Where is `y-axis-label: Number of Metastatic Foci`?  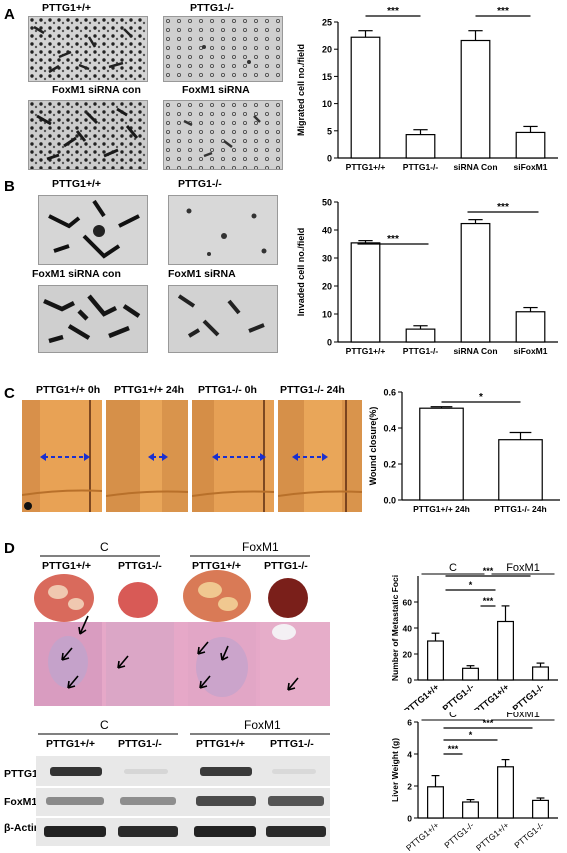 y-axis-label: Number of Metastatic Foci is located at coordinates (395, 628).